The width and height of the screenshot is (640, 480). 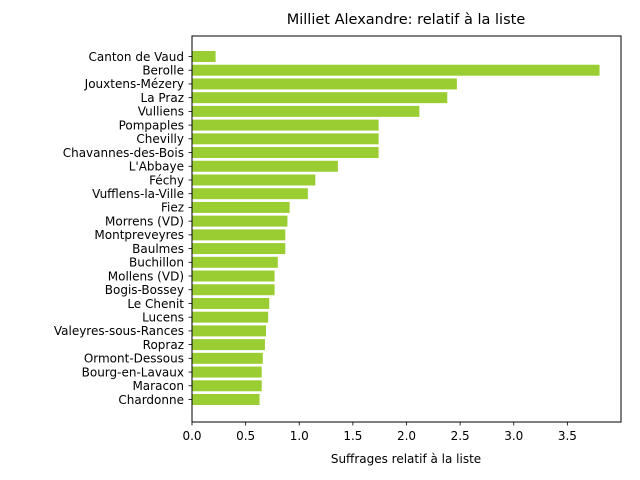 What do you see at coordinates (158, 249) in the screenshot?
I see `y-tick-label: Baulmes` at bounding box center [158, 249].